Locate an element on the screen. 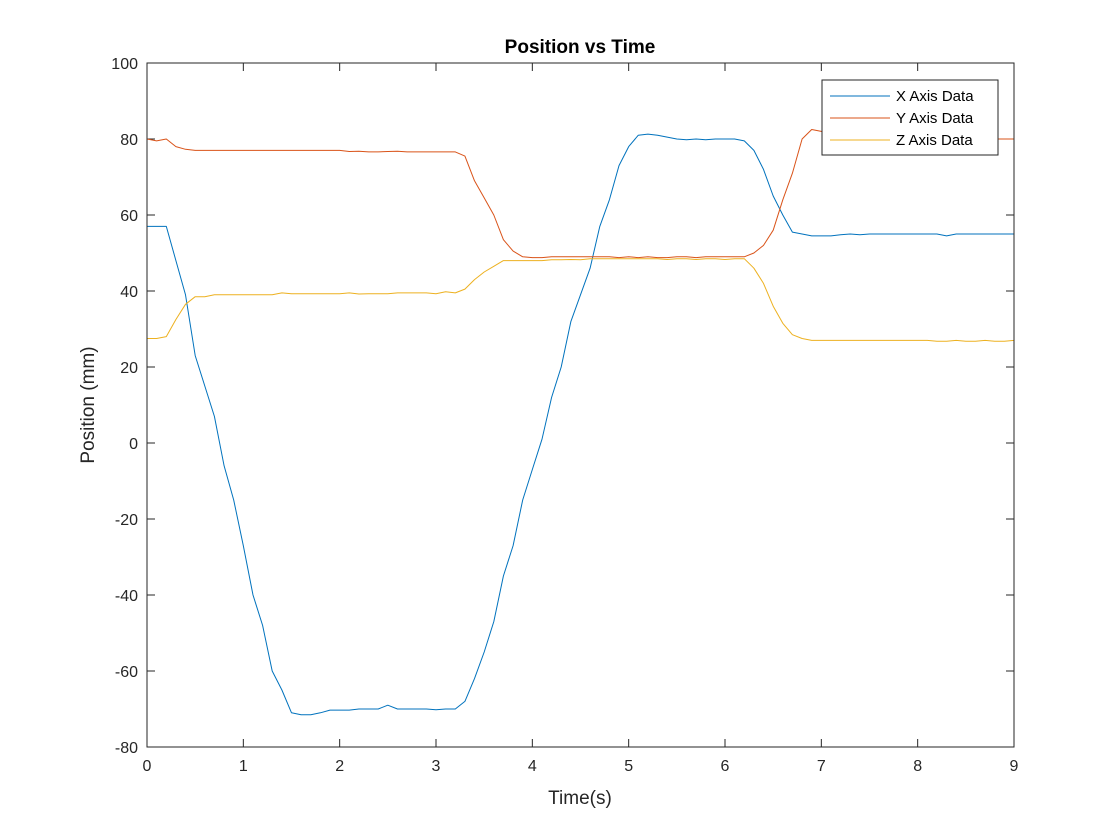 The height and width of the screenshot is (840, 1120). x-tick-label: 7 is located at coordinates (821, 766).